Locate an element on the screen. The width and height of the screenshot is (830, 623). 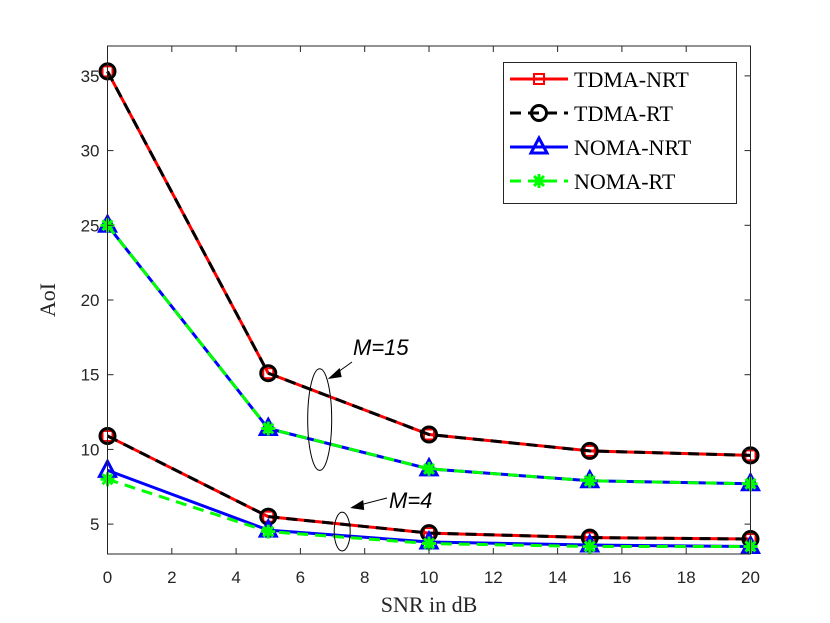
legend-marker-star is located at coordinates (539, 181).